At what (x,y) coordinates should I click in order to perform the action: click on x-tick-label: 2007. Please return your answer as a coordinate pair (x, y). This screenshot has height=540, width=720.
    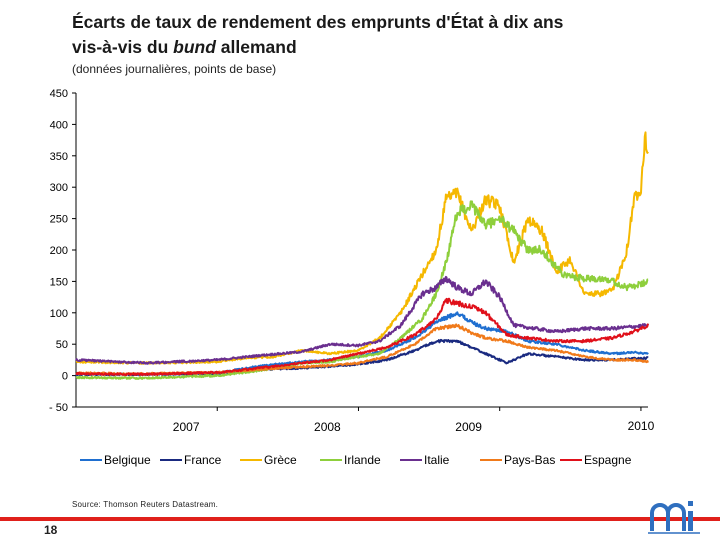
    Looking at the image, I should click on (186, 427).